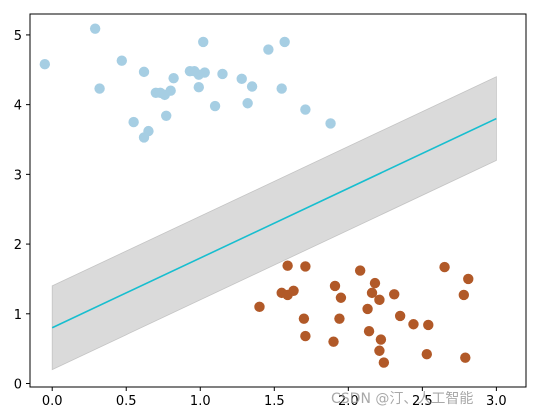  I want to click on watermark-text: CSDN @汀、人工智能, so click(402, 399).